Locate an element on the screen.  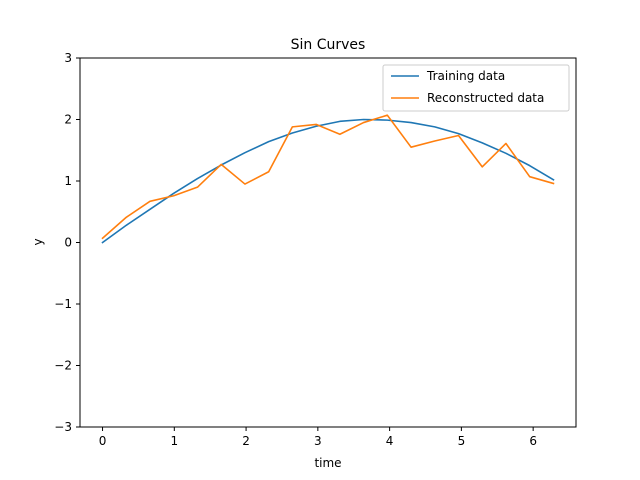
legend: Training data Reconstructed data is located at coordinates (476, 88).